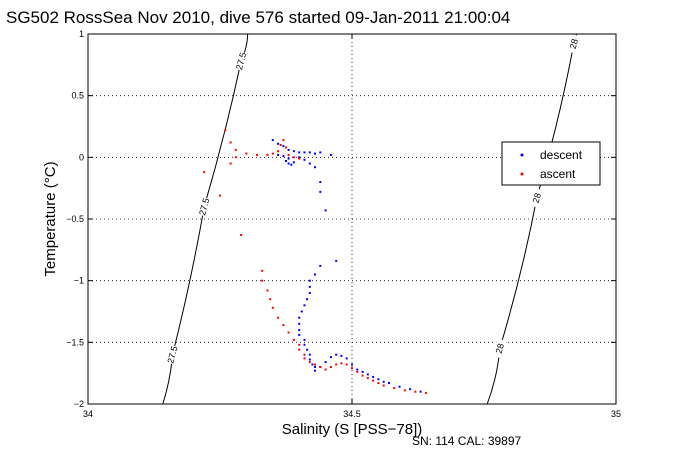 The image size is (681, 454). I want to click on legend-box, so click(551, 163).